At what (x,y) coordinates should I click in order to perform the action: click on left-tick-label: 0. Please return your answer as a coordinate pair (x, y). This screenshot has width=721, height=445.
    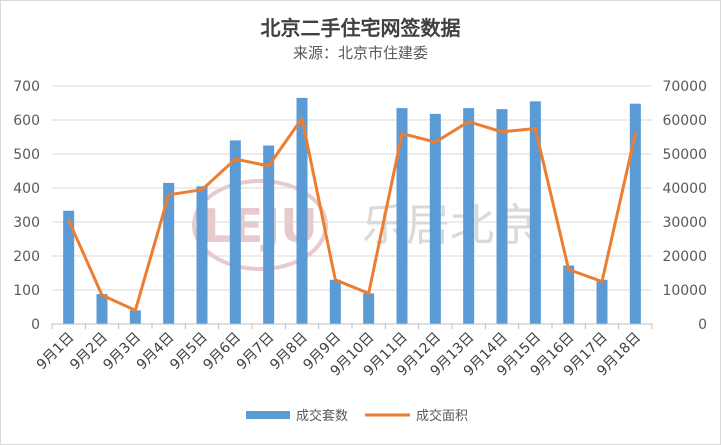
    Looking at the image, I should click on (35, 325).